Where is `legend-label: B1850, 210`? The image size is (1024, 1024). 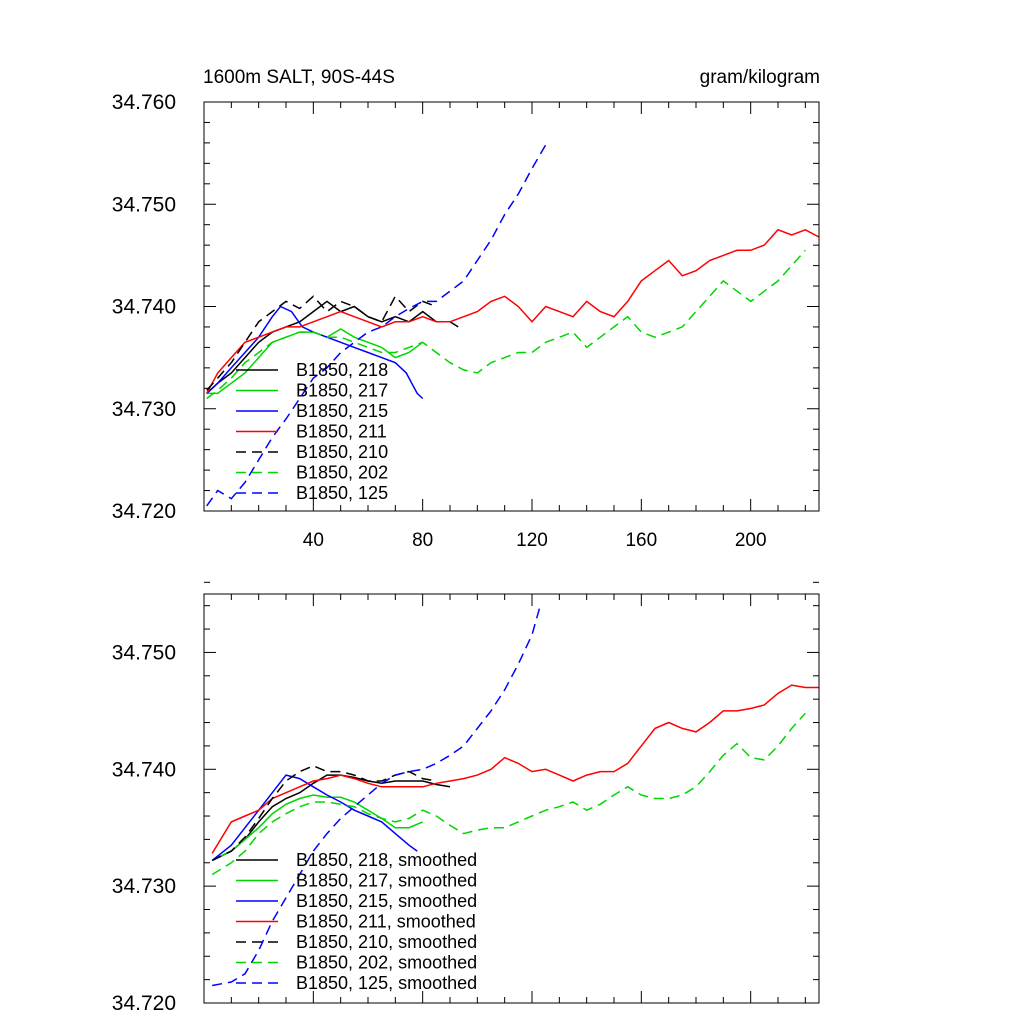 legend-label: B1850, 210 is located at coordinates (342, 452).